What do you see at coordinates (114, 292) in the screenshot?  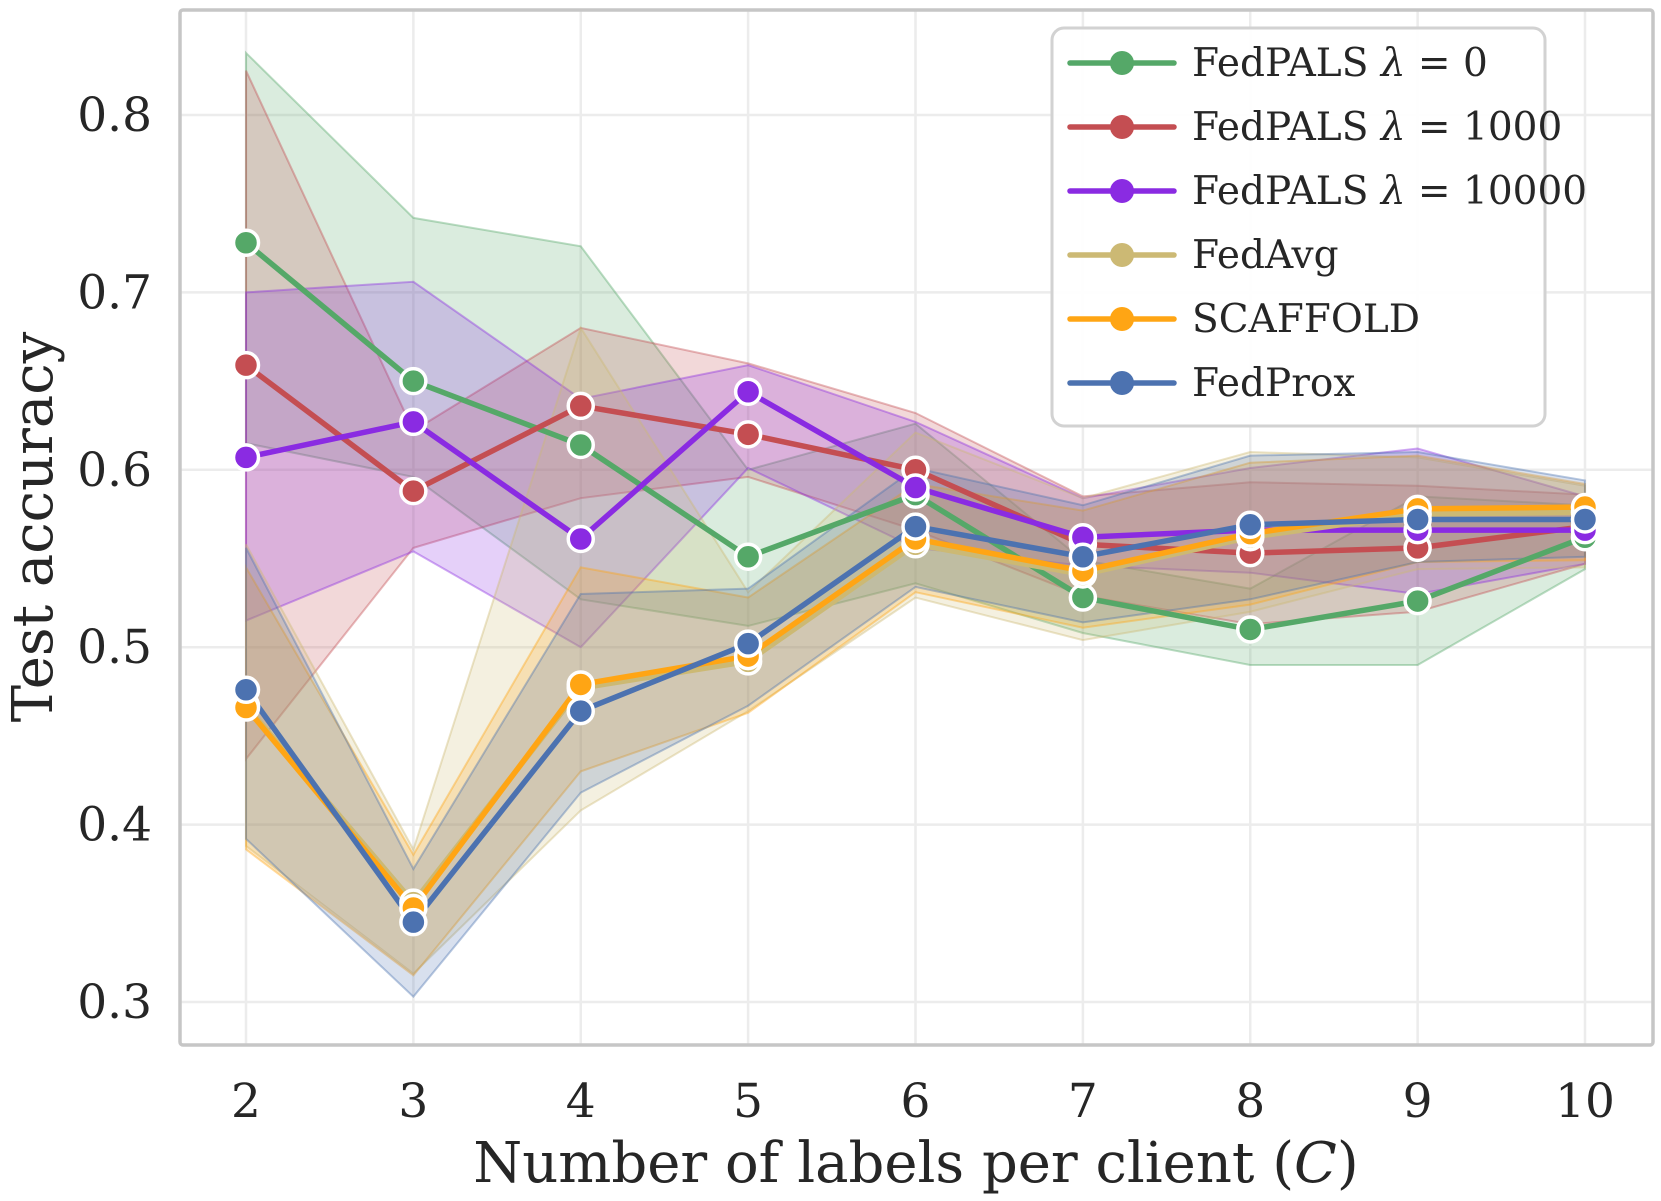 I see `y-tick-label: 0.7` at bounding box center [114, 292].